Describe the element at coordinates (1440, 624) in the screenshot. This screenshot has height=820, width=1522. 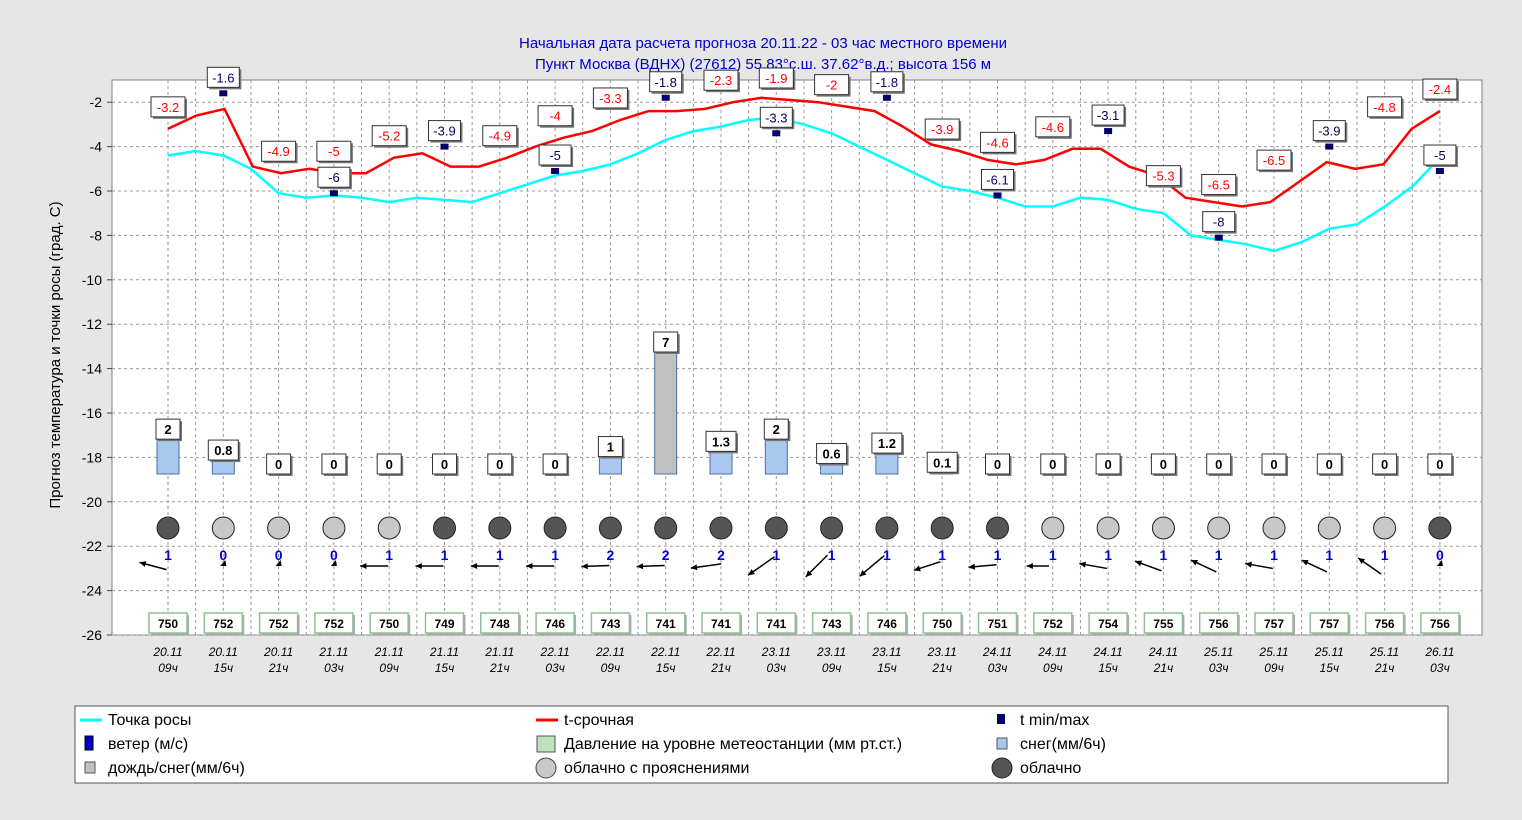
I see `pressure-label: 756` at that location.